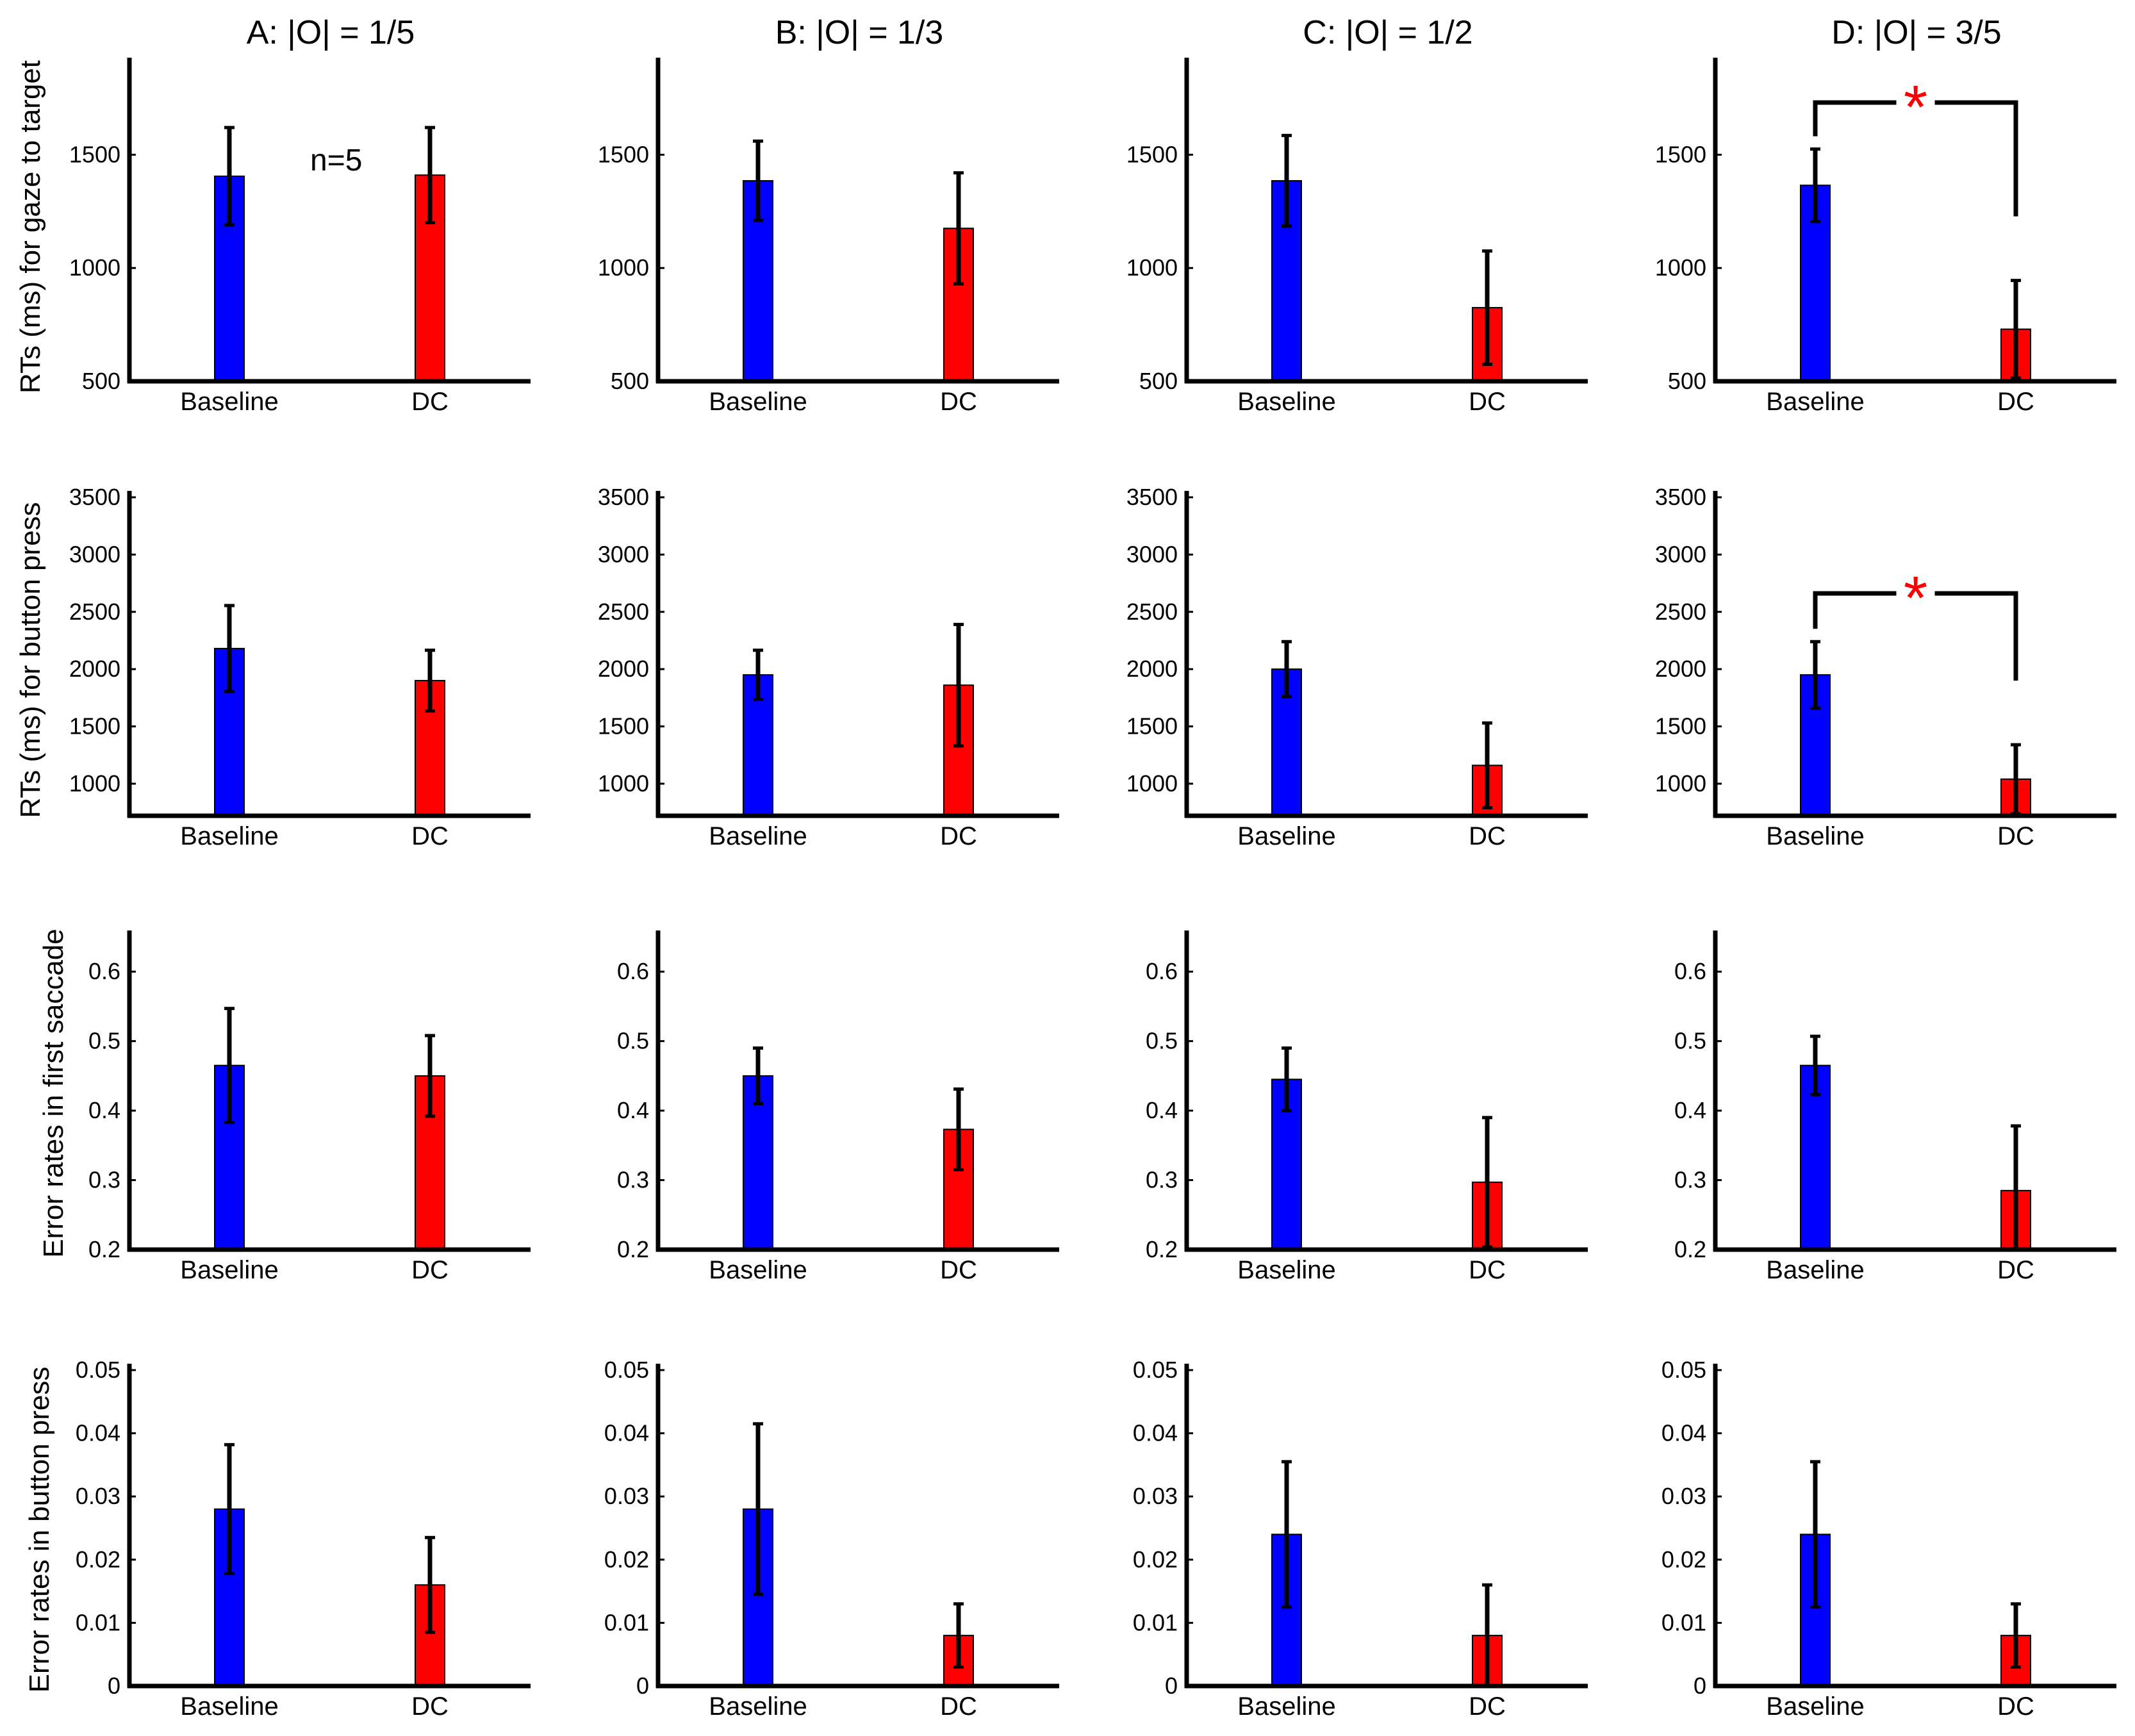  What do you see at coordinates (1367, 1107) in the screenshot?
I see `panel-2-2: 0.2 0.3 0.4 0.5 0.6 Baseline DC` at bounding box center [1367, 1107].